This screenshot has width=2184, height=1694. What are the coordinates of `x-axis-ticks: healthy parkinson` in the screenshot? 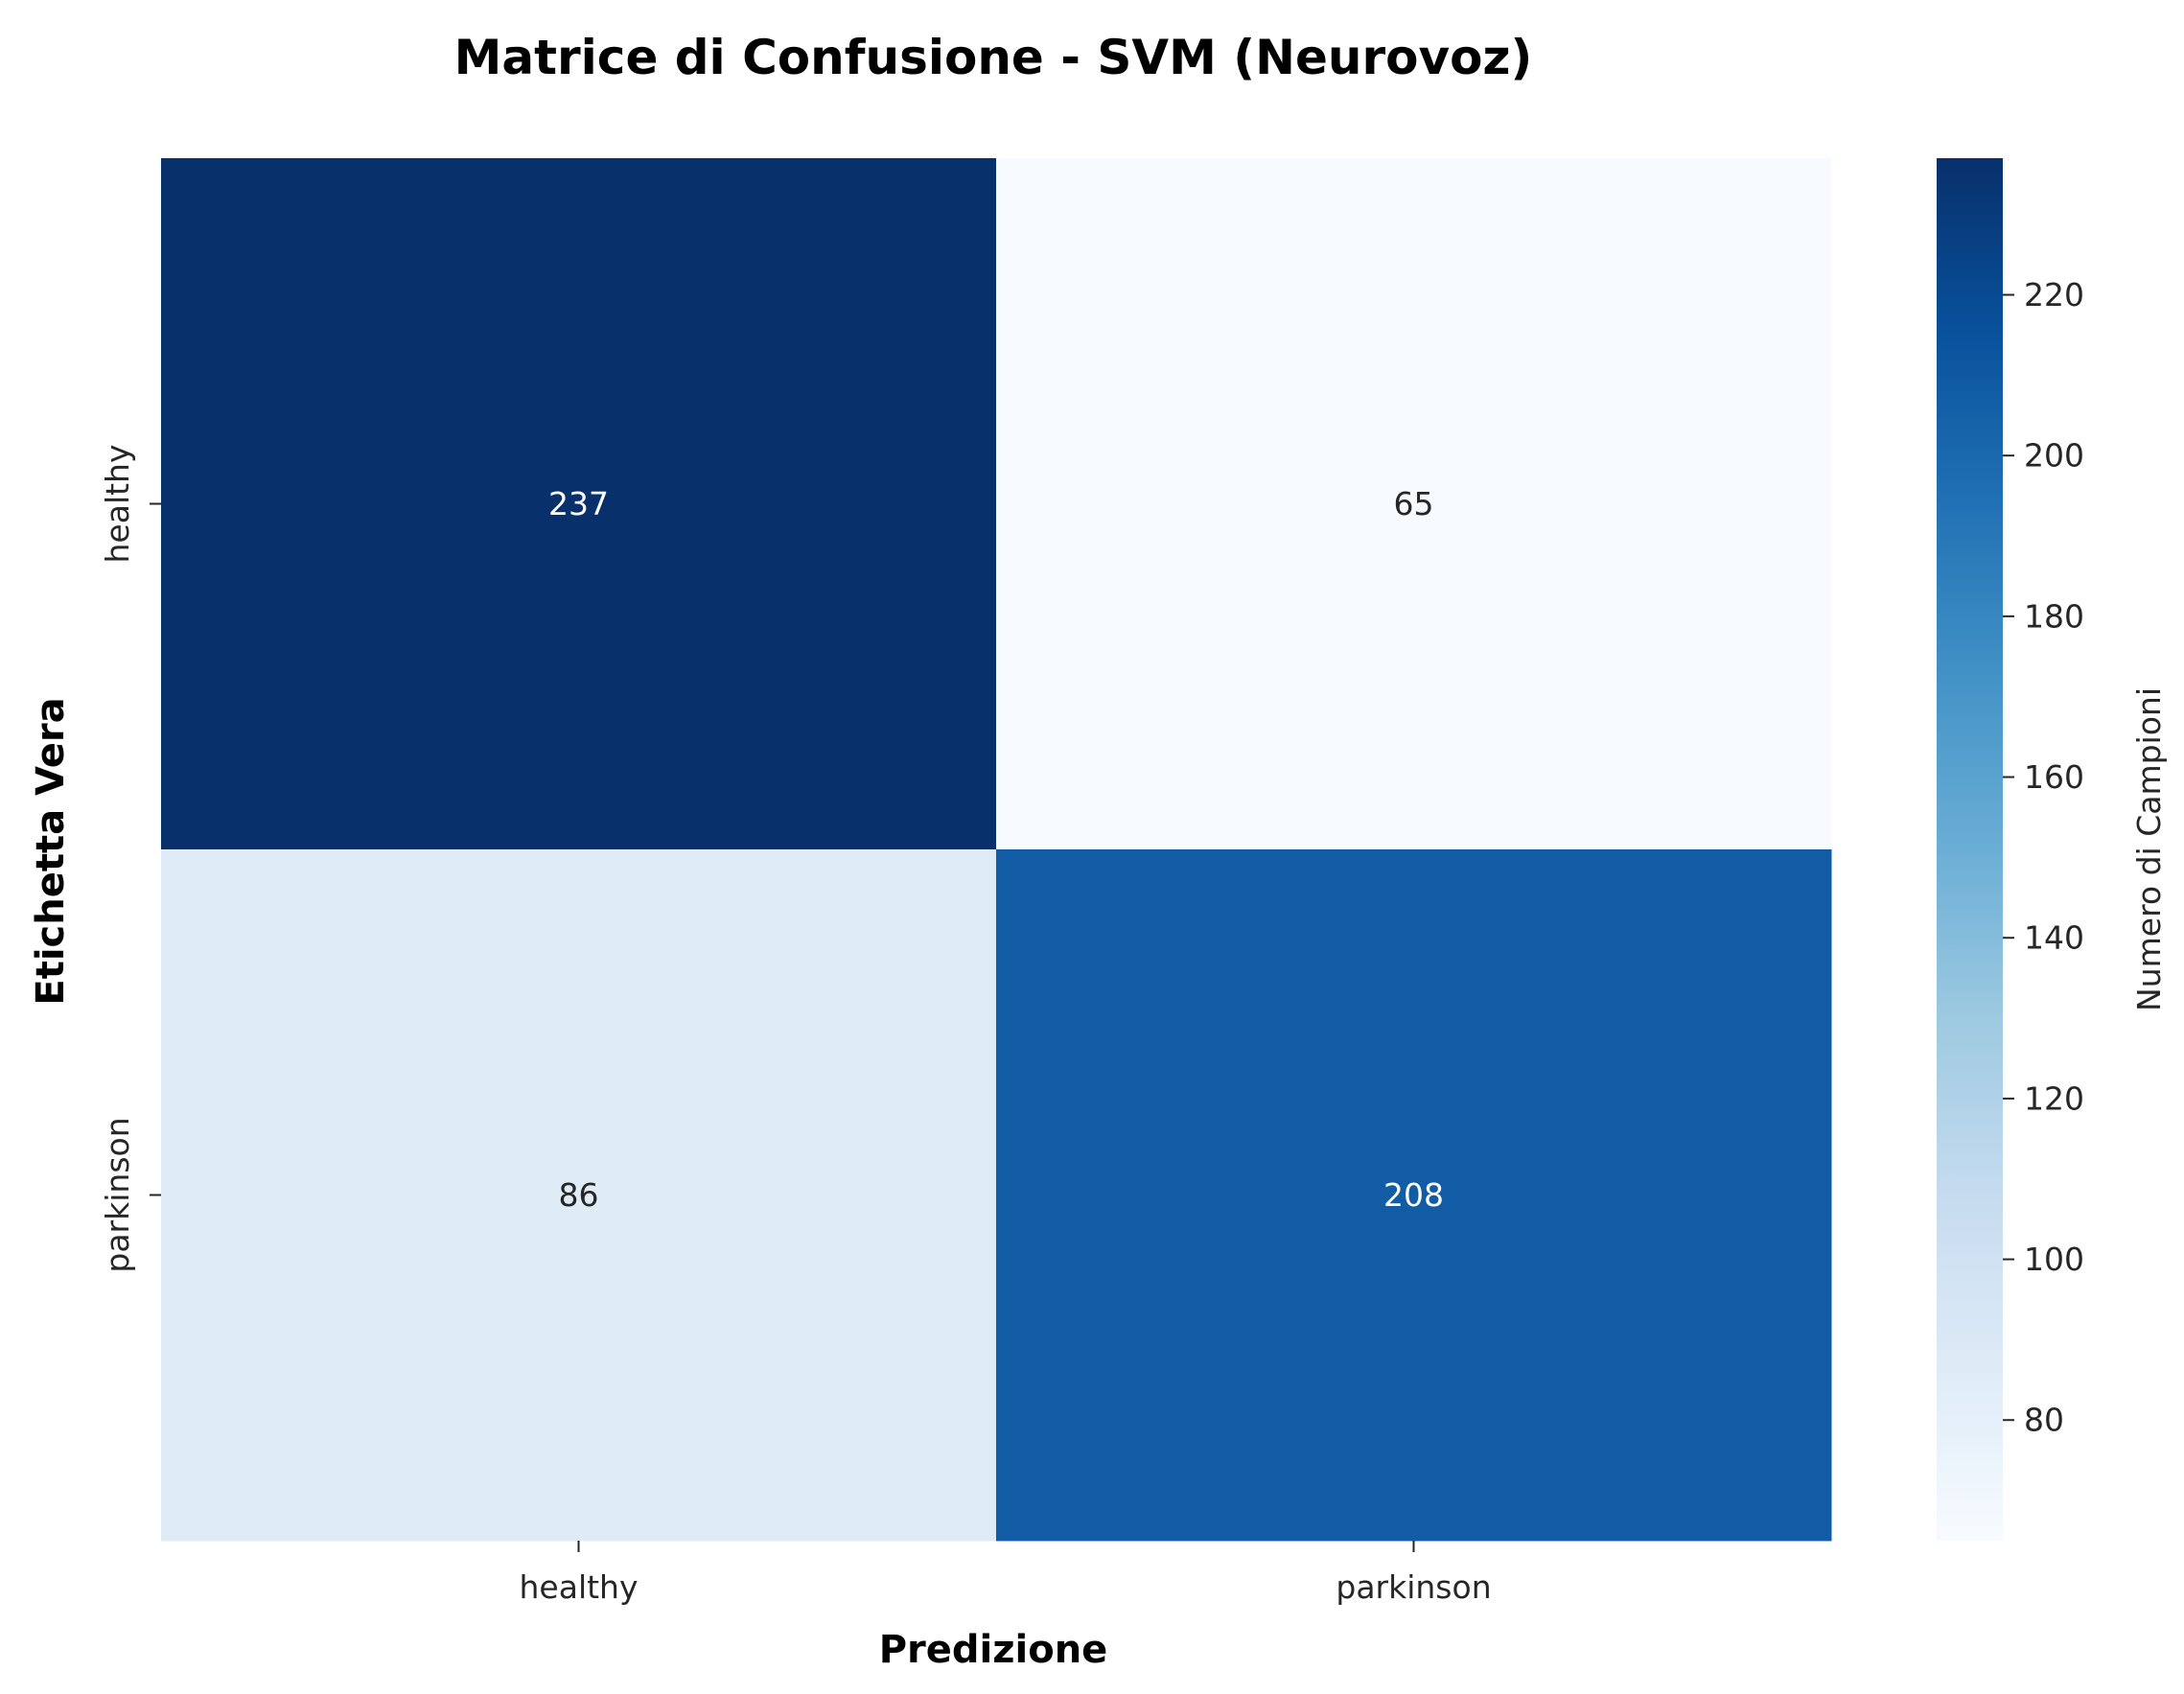 It's located at (1006, 1573).